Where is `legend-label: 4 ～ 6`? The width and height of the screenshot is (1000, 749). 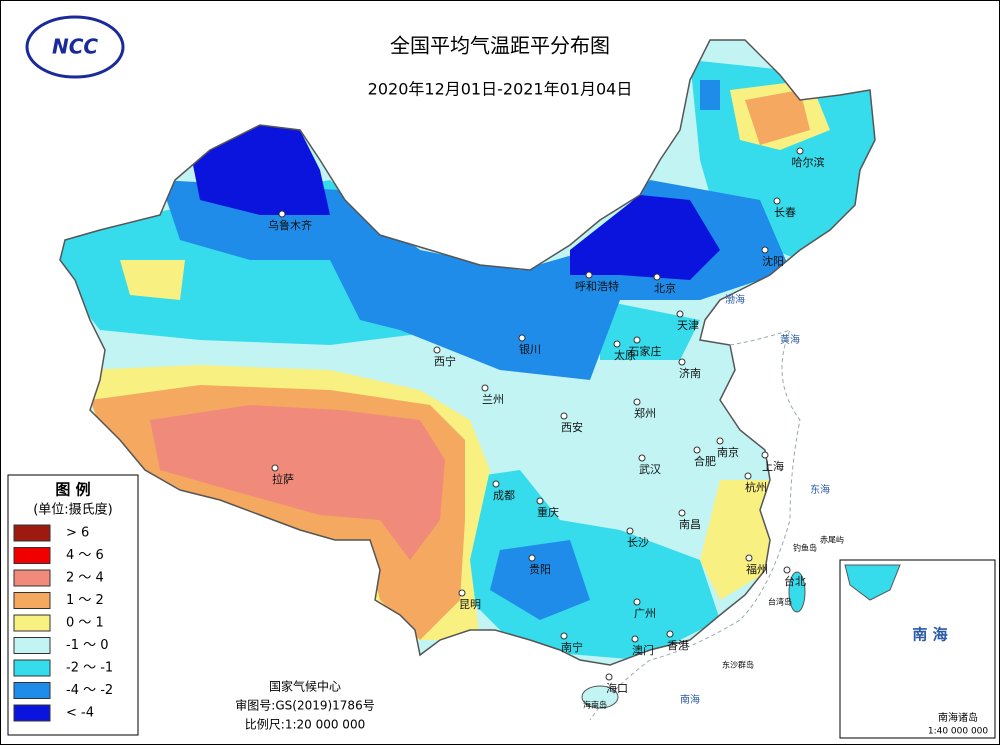 legend-label: 4 ～ 6 is located at coordinates (85, 555).